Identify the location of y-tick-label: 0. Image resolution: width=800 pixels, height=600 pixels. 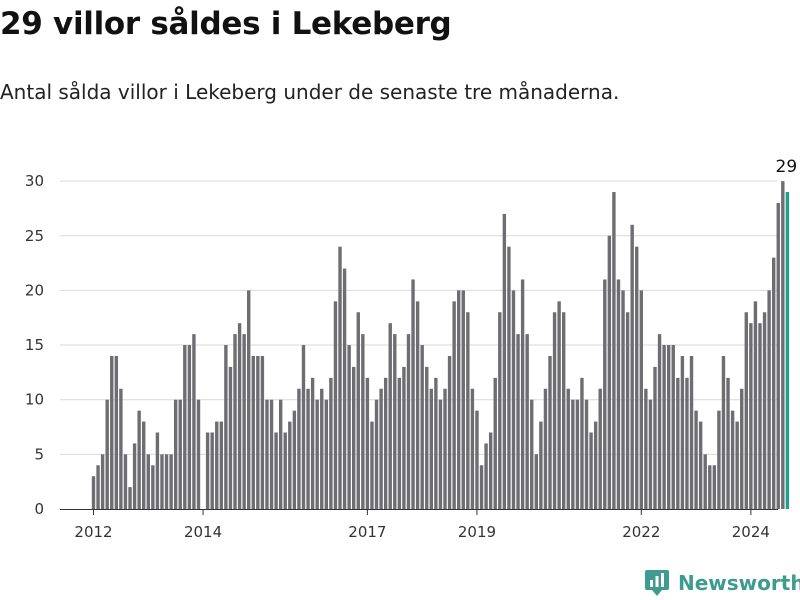
(39, 509).